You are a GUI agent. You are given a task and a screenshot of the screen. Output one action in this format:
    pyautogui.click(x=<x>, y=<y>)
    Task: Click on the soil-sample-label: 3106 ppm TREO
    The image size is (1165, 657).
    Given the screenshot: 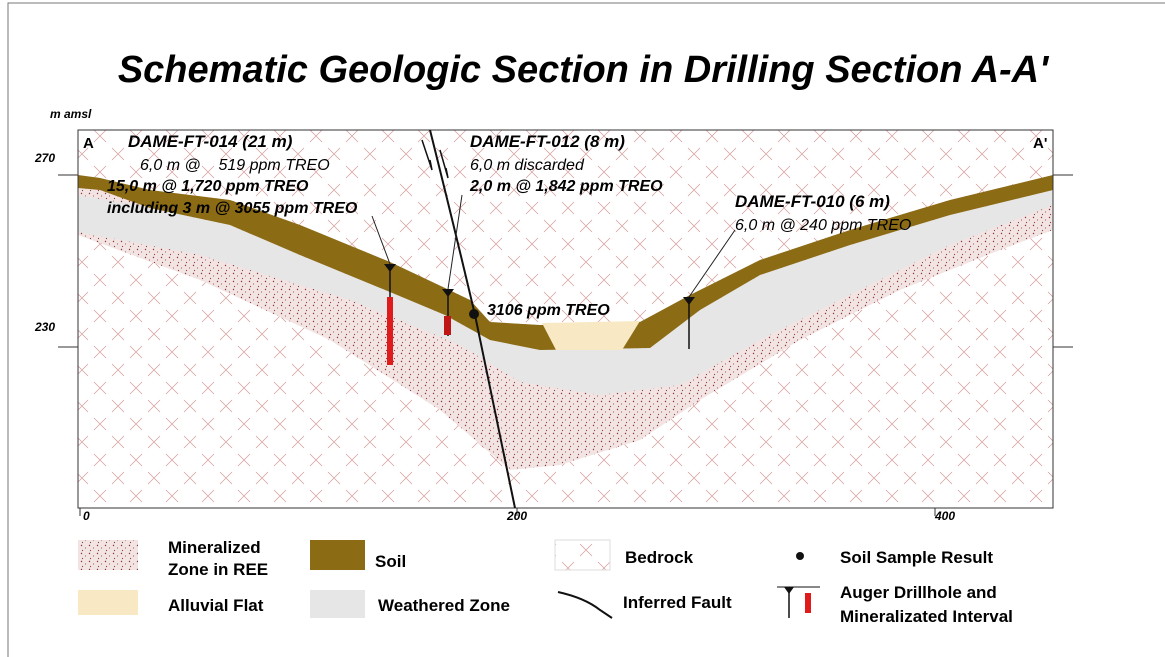 What is the action you would take?
    pyautogui.click(x=548, y=310)
    